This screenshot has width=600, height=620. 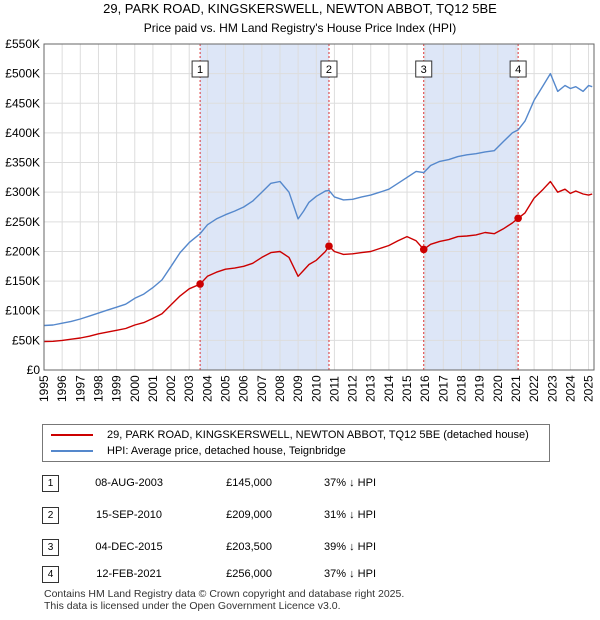 I want to click on y-tick-label: £50K, so click(x=26, y=340).